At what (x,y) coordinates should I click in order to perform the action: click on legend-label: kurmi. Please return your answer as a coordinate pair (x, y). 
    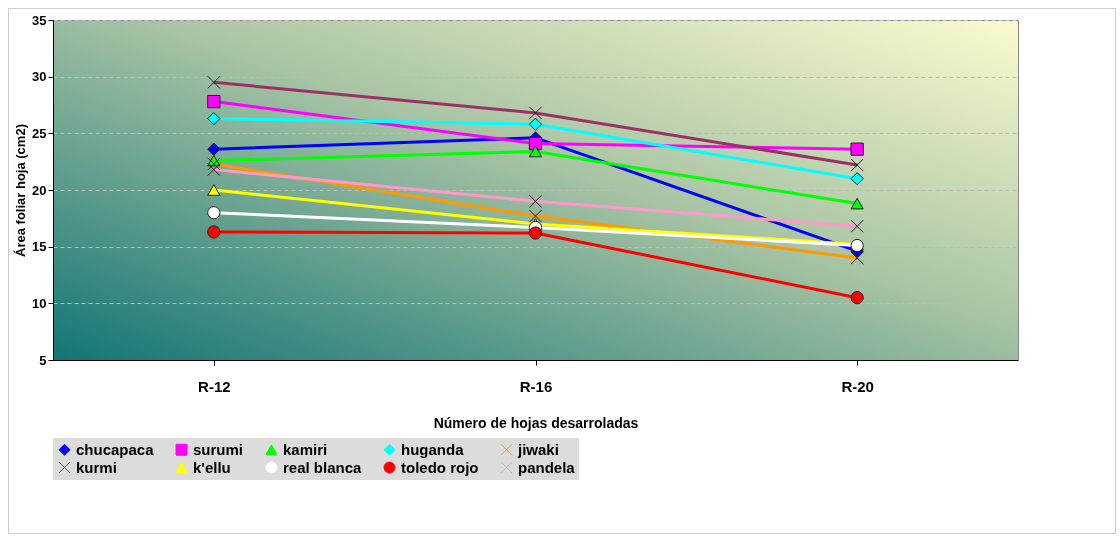
    Looking at the image, I should click on (96, 467).